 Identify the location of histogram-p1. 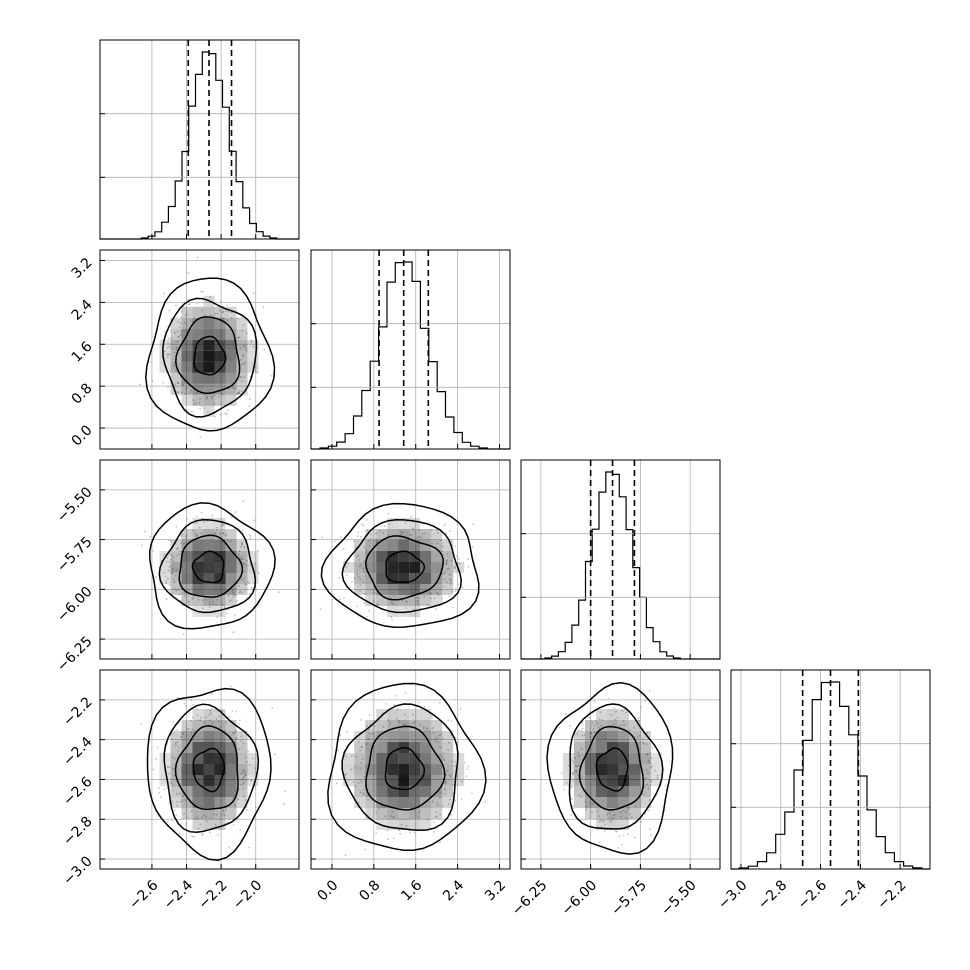
(199, 145).